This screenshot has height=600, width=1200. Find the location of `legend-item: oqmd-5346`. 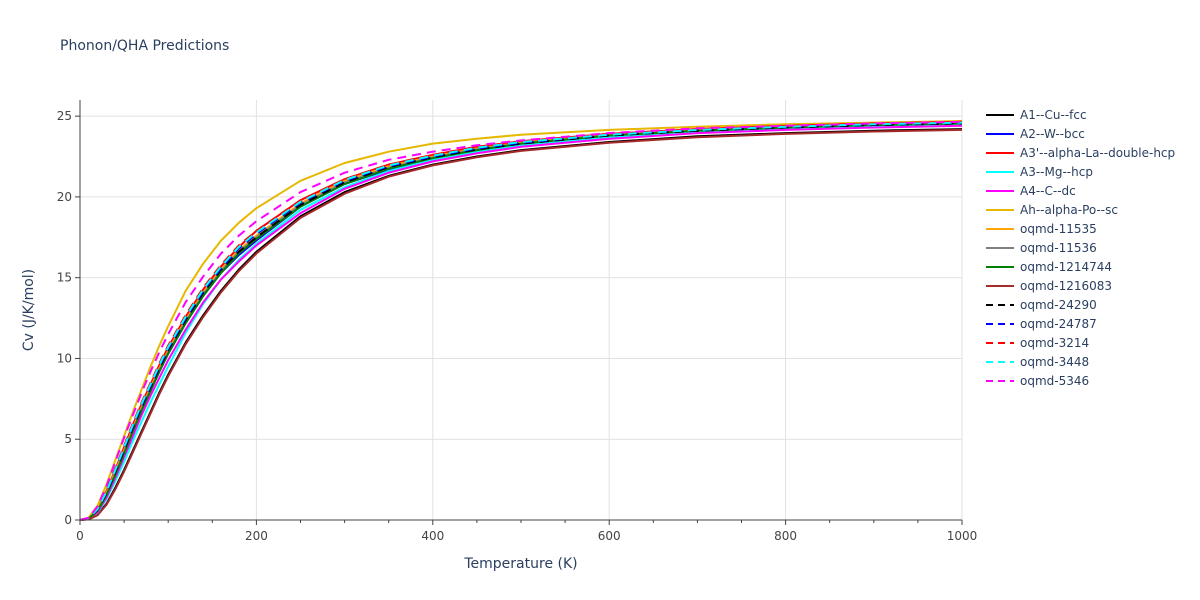

legend-item: oqmd-5346 is located at coordinates (1037, 381).